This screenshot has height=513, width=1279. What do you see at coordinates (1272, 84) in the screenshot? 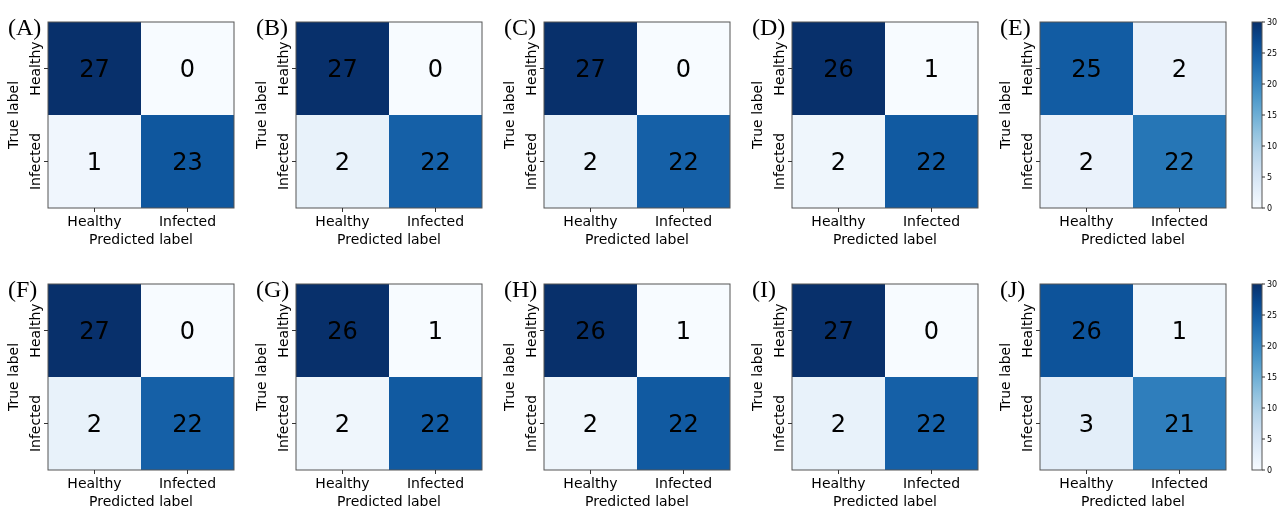
I see `color-bar-label: 20` at bounding box center [1272, 84].